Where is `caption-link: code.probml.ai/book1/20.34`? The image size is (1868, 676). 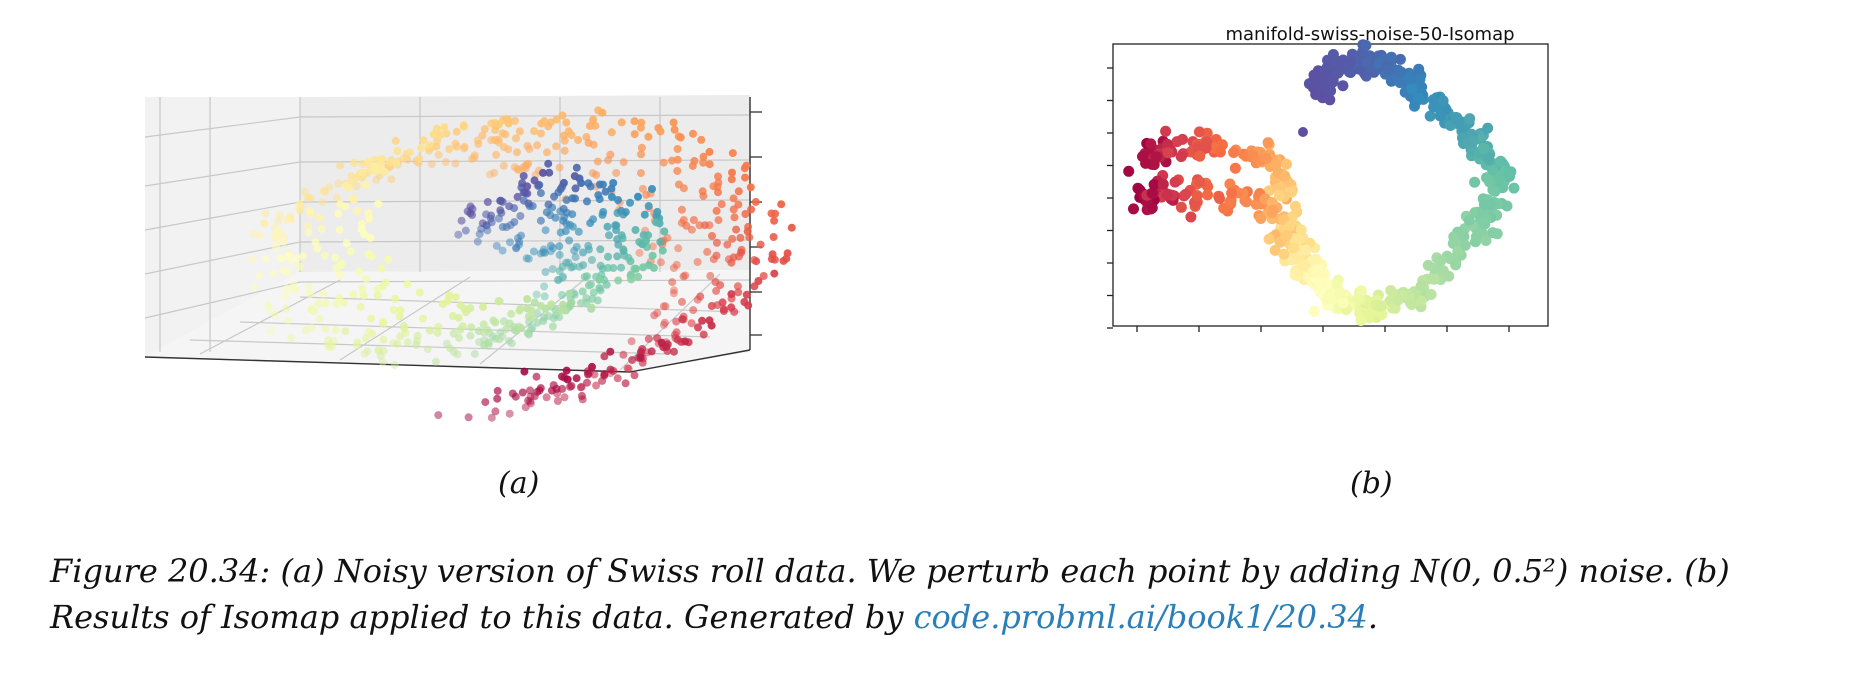 caption-link: code.probml.ai/book1/20.34 is located at coordinates (1140, 617).